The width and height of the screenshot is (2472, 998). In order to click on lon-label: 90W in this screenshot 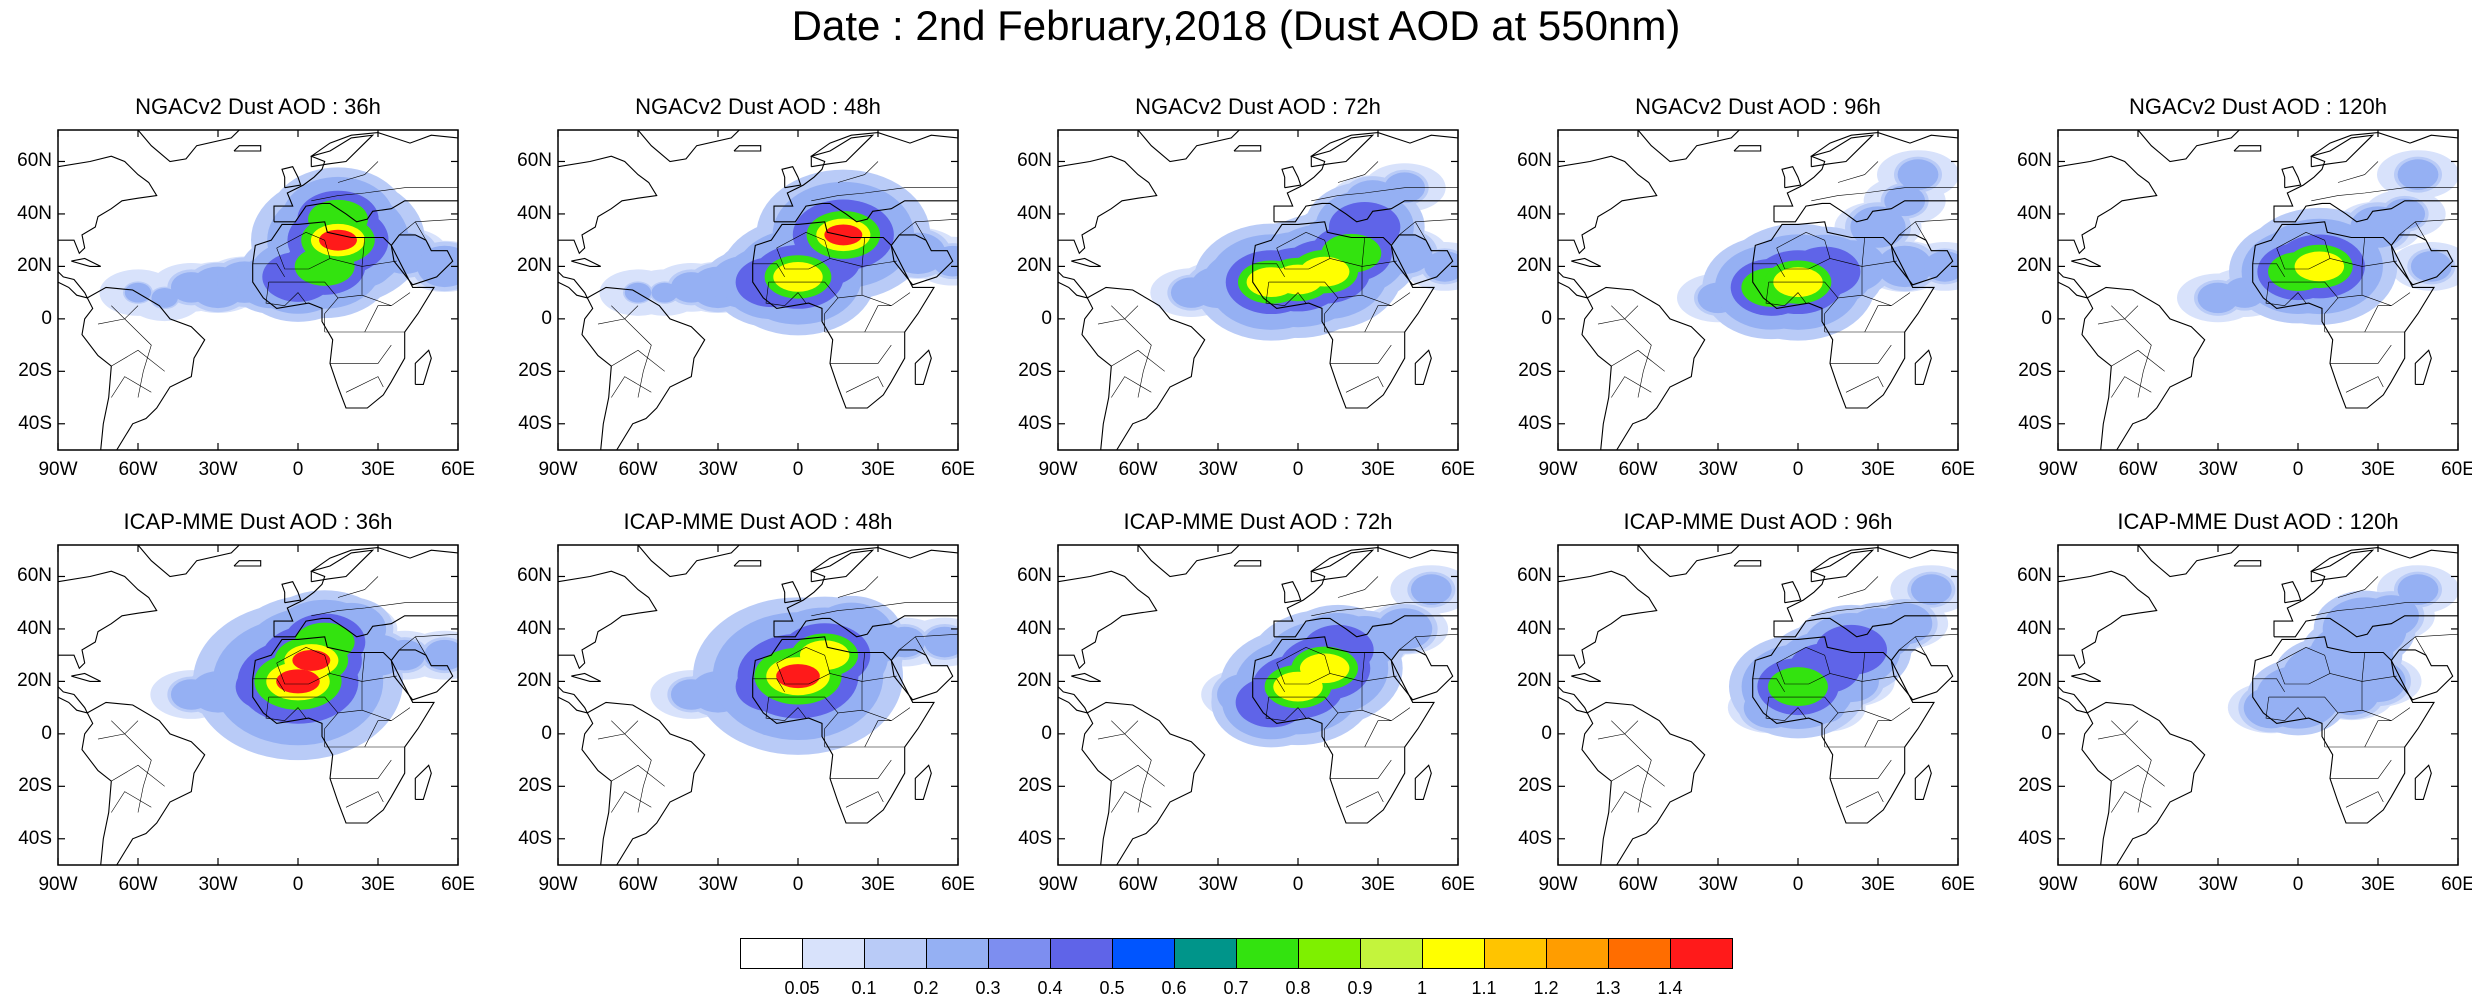, I will do `click(1558, 469)`.